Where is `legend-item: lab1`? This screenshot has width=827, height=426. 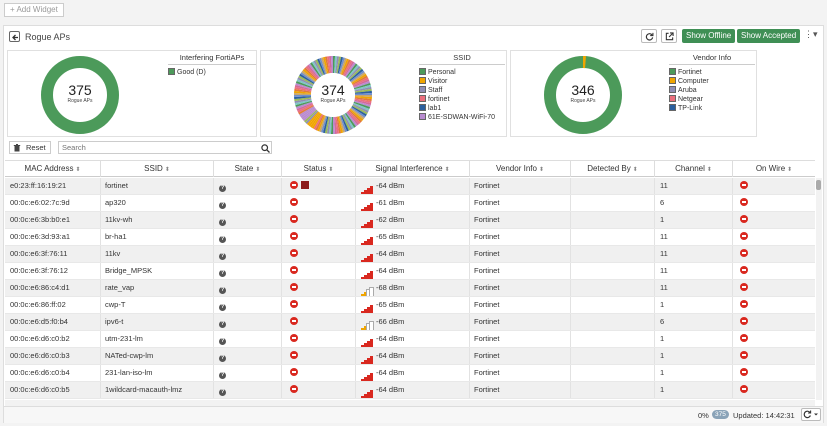 legend-item: lab1 is located at coordinates (462, 108).